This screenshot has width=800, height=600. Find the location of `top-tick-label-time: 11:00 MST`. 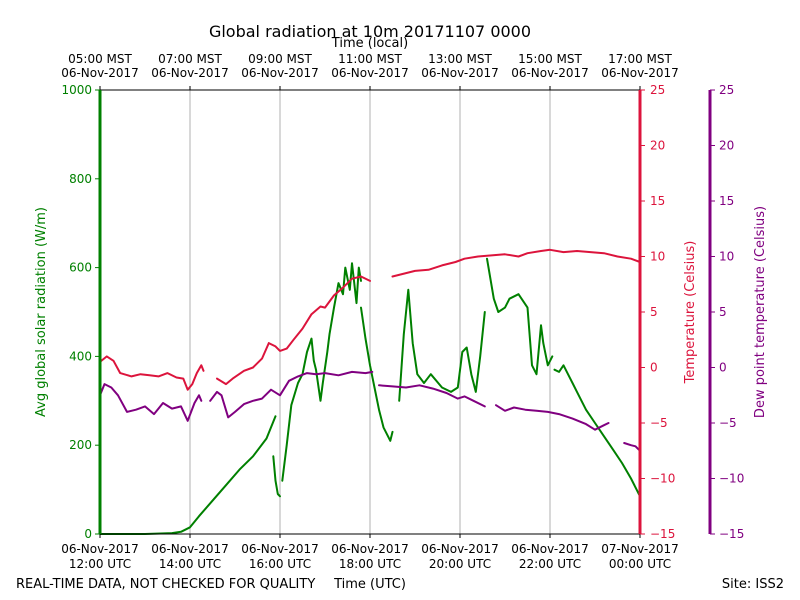

top-tick-label-time: 11:00 MST is located at coordinates (370, 59).